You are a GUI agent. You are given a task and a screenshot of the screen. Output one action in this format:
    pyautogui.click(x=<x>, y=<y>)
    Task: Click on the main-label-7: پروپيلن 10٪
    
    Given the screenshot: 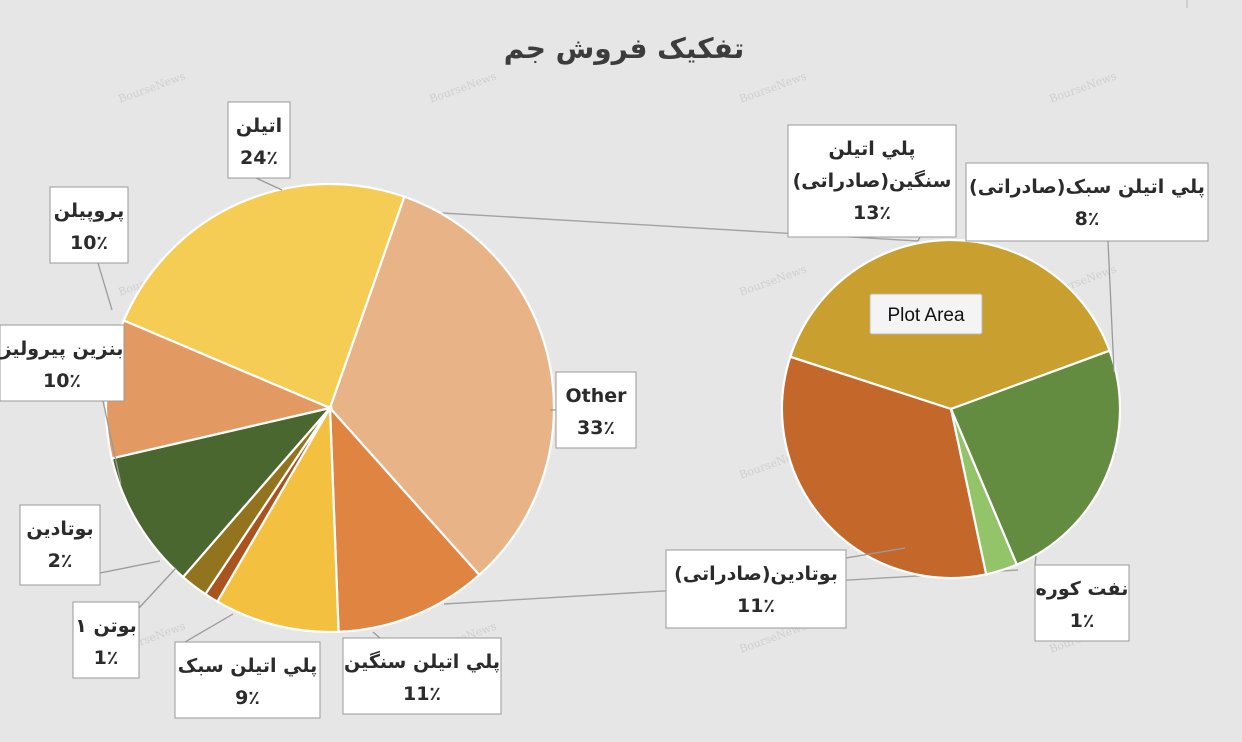 What is the action you would take?
    pyautogui.click(x=89, y=225)
    